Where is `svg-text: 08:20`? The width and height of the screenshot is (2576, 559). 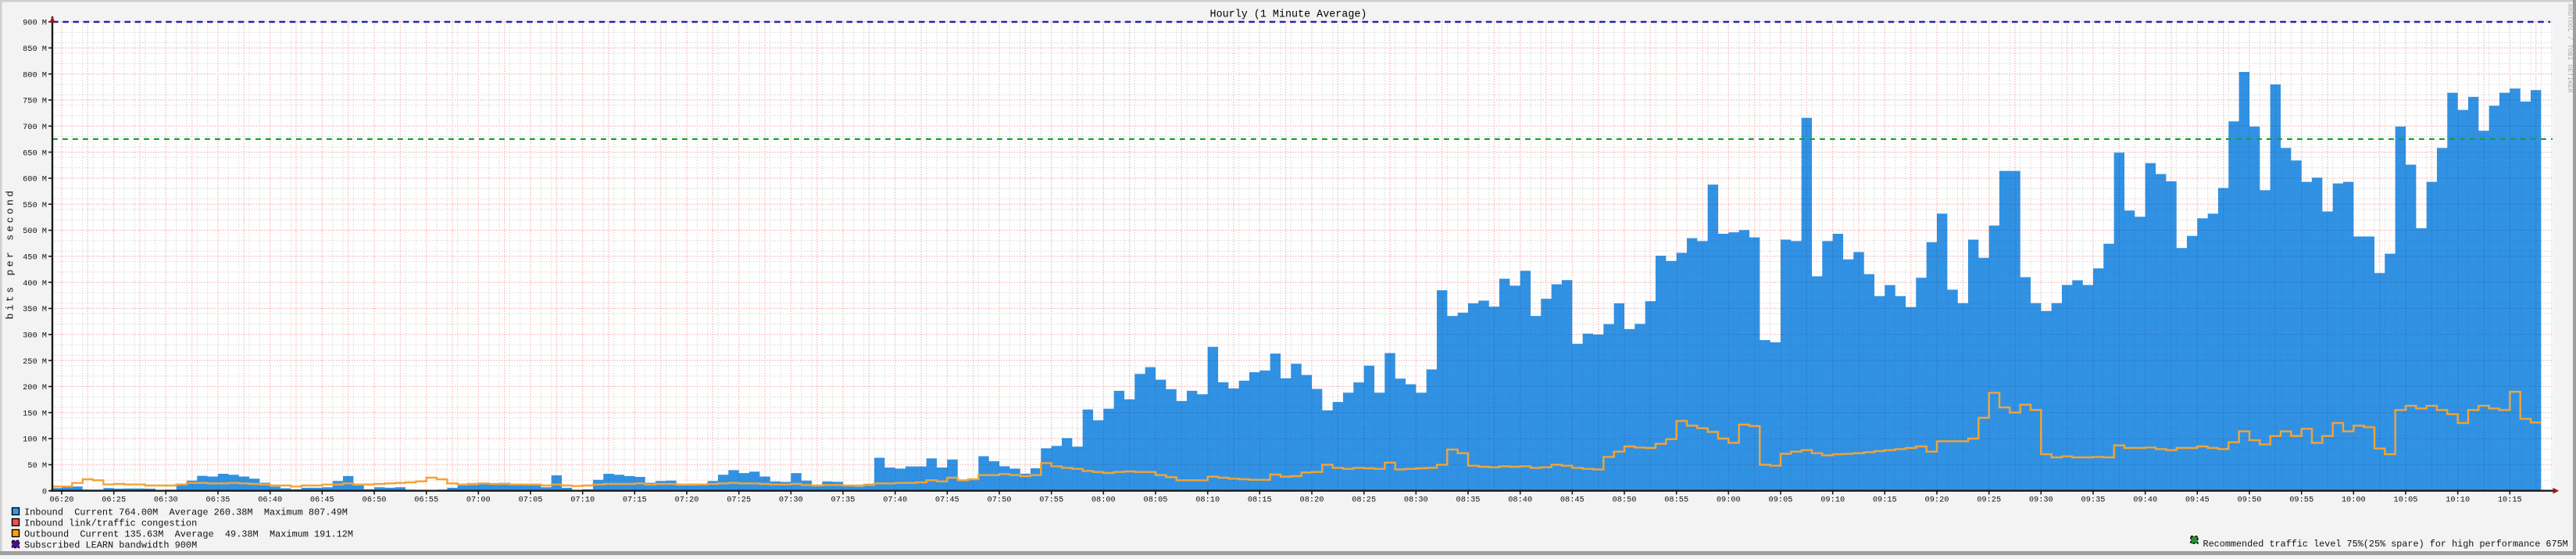 svg-text: 08:20 is located at coordinates (1312, 500).